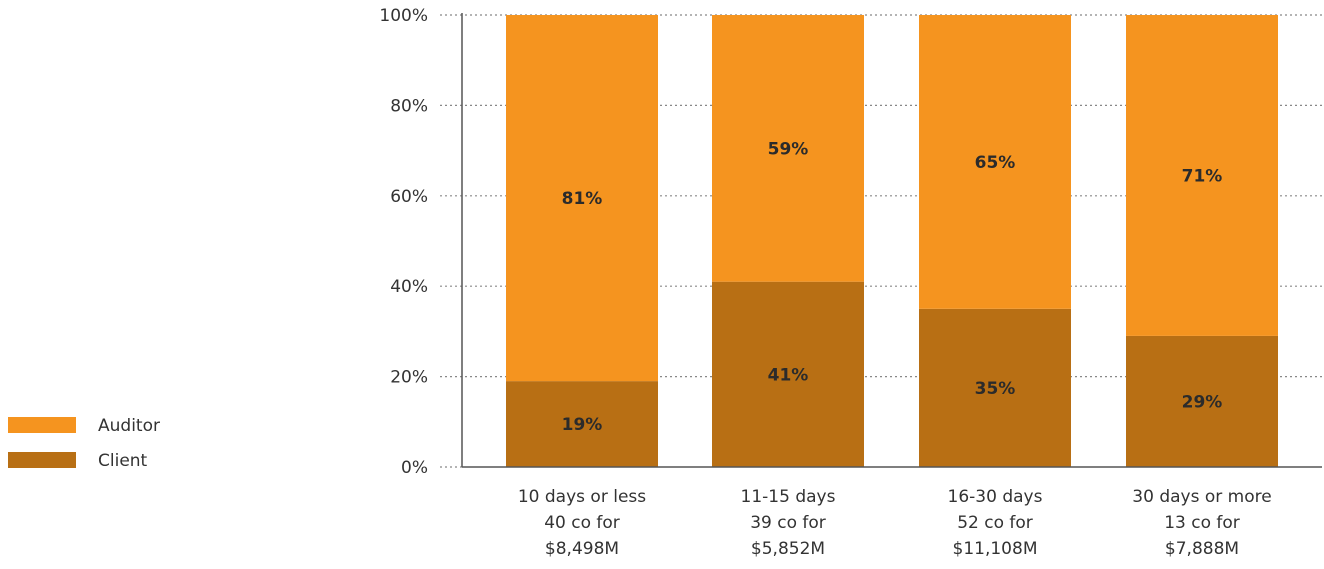 This screenshot has width=1324, height=569. I want to click on data-label: 41%, so click(788, 375).